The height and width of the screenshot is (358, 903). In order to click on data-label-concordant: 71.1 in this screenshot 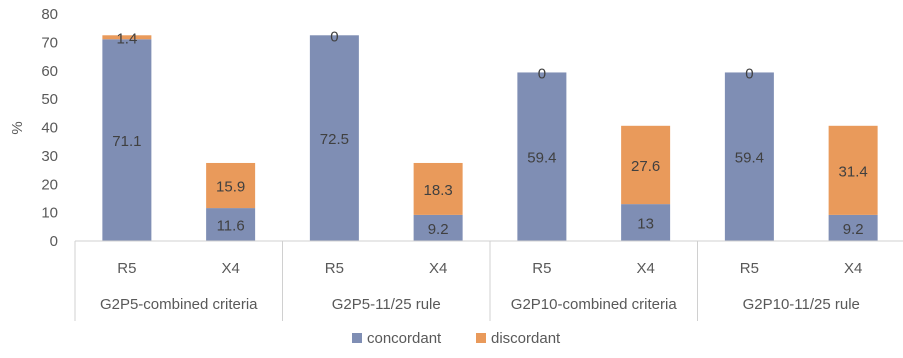, I will do `click(126, 141)`.